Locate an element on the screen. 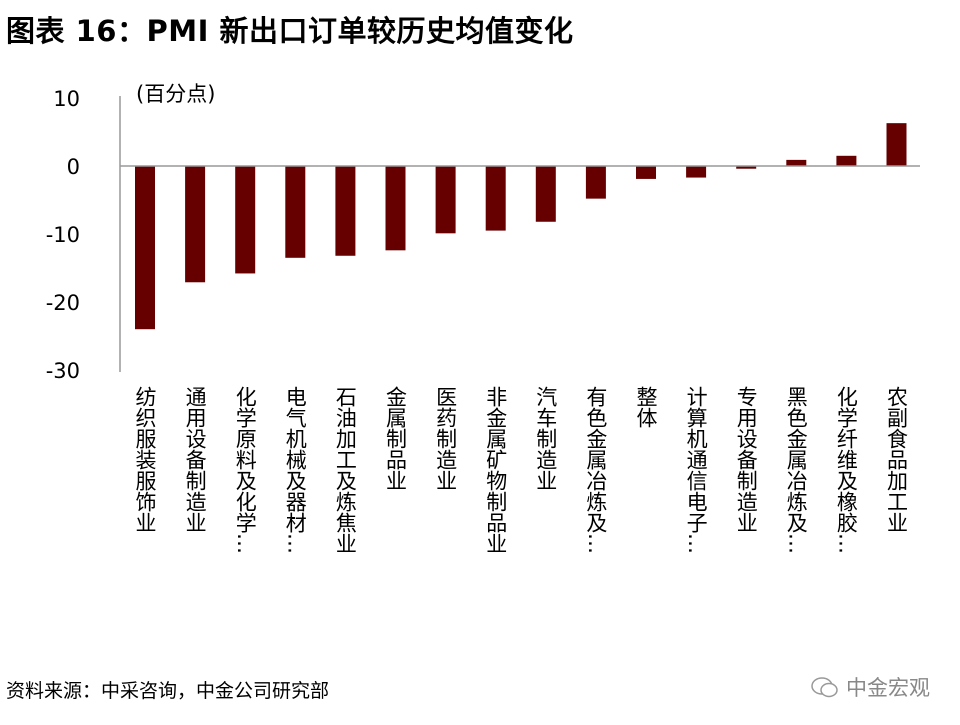 The image size is (960, 725). x-tick-label: 农副食品加工业 is located at coordinates (896, 459).